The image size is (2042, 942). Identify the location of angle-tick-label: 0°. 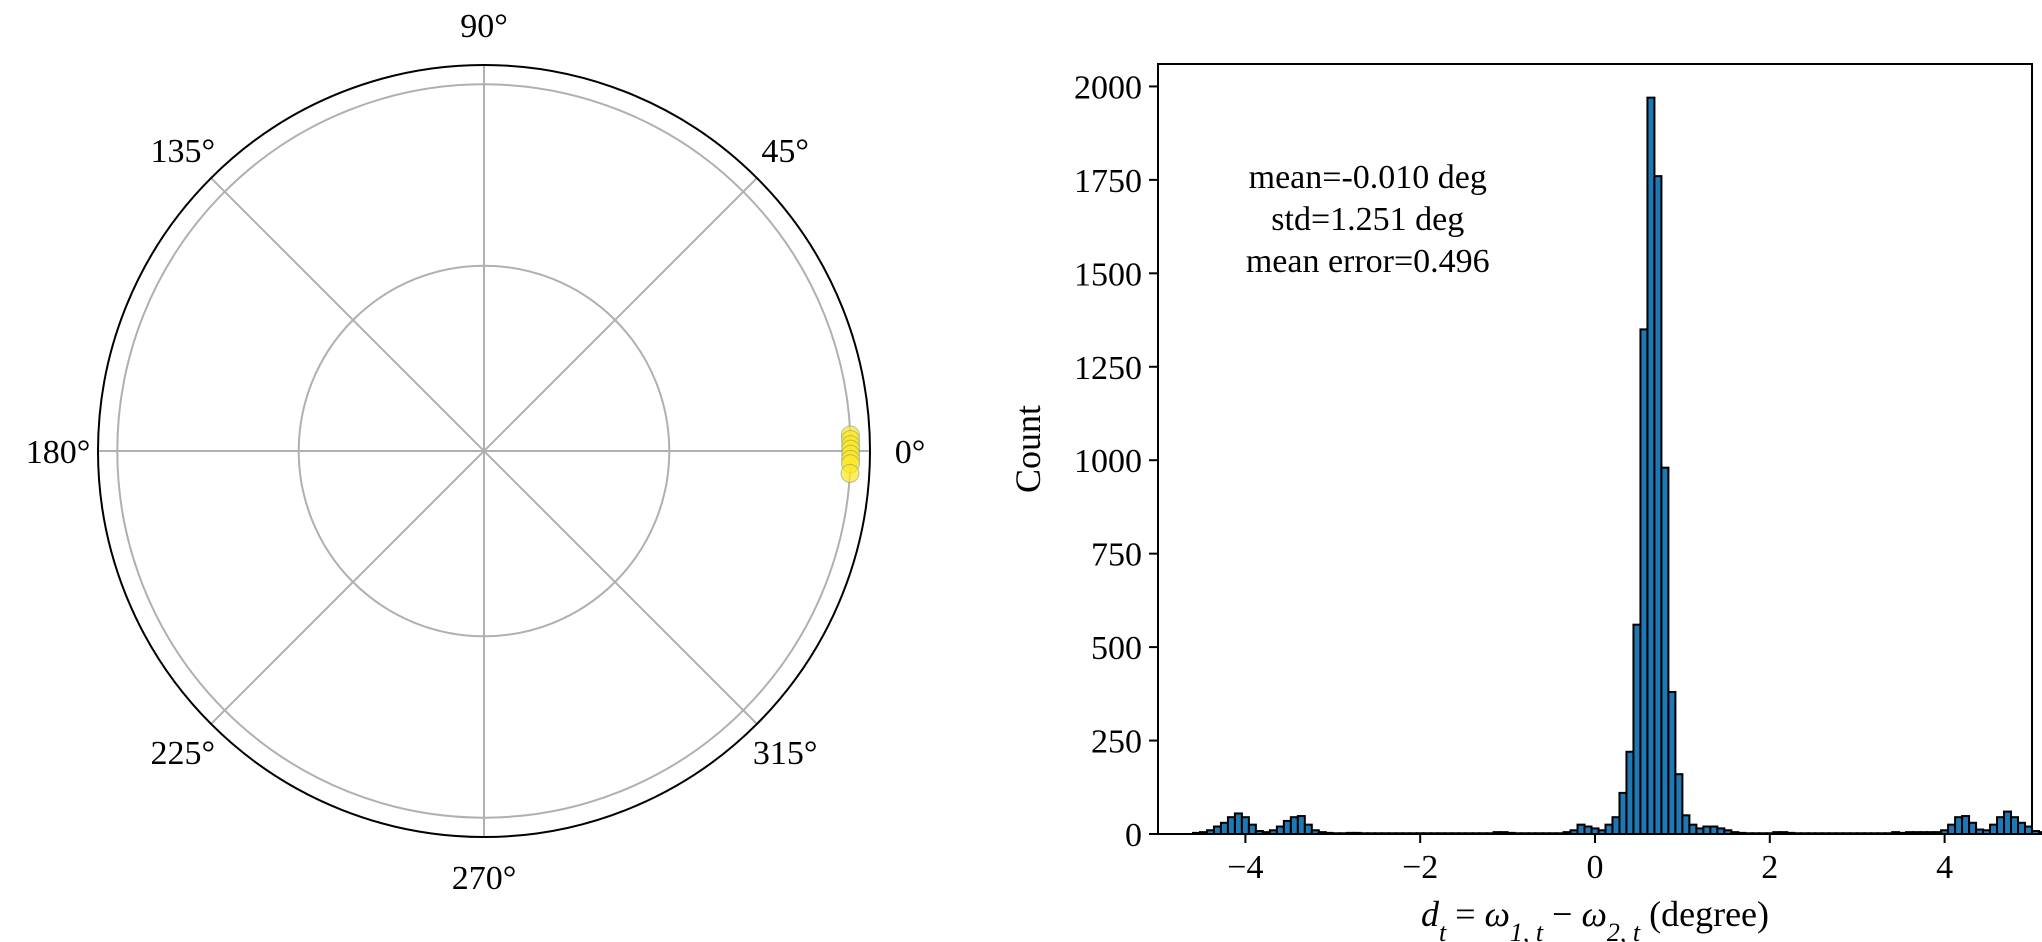
(910, 452).